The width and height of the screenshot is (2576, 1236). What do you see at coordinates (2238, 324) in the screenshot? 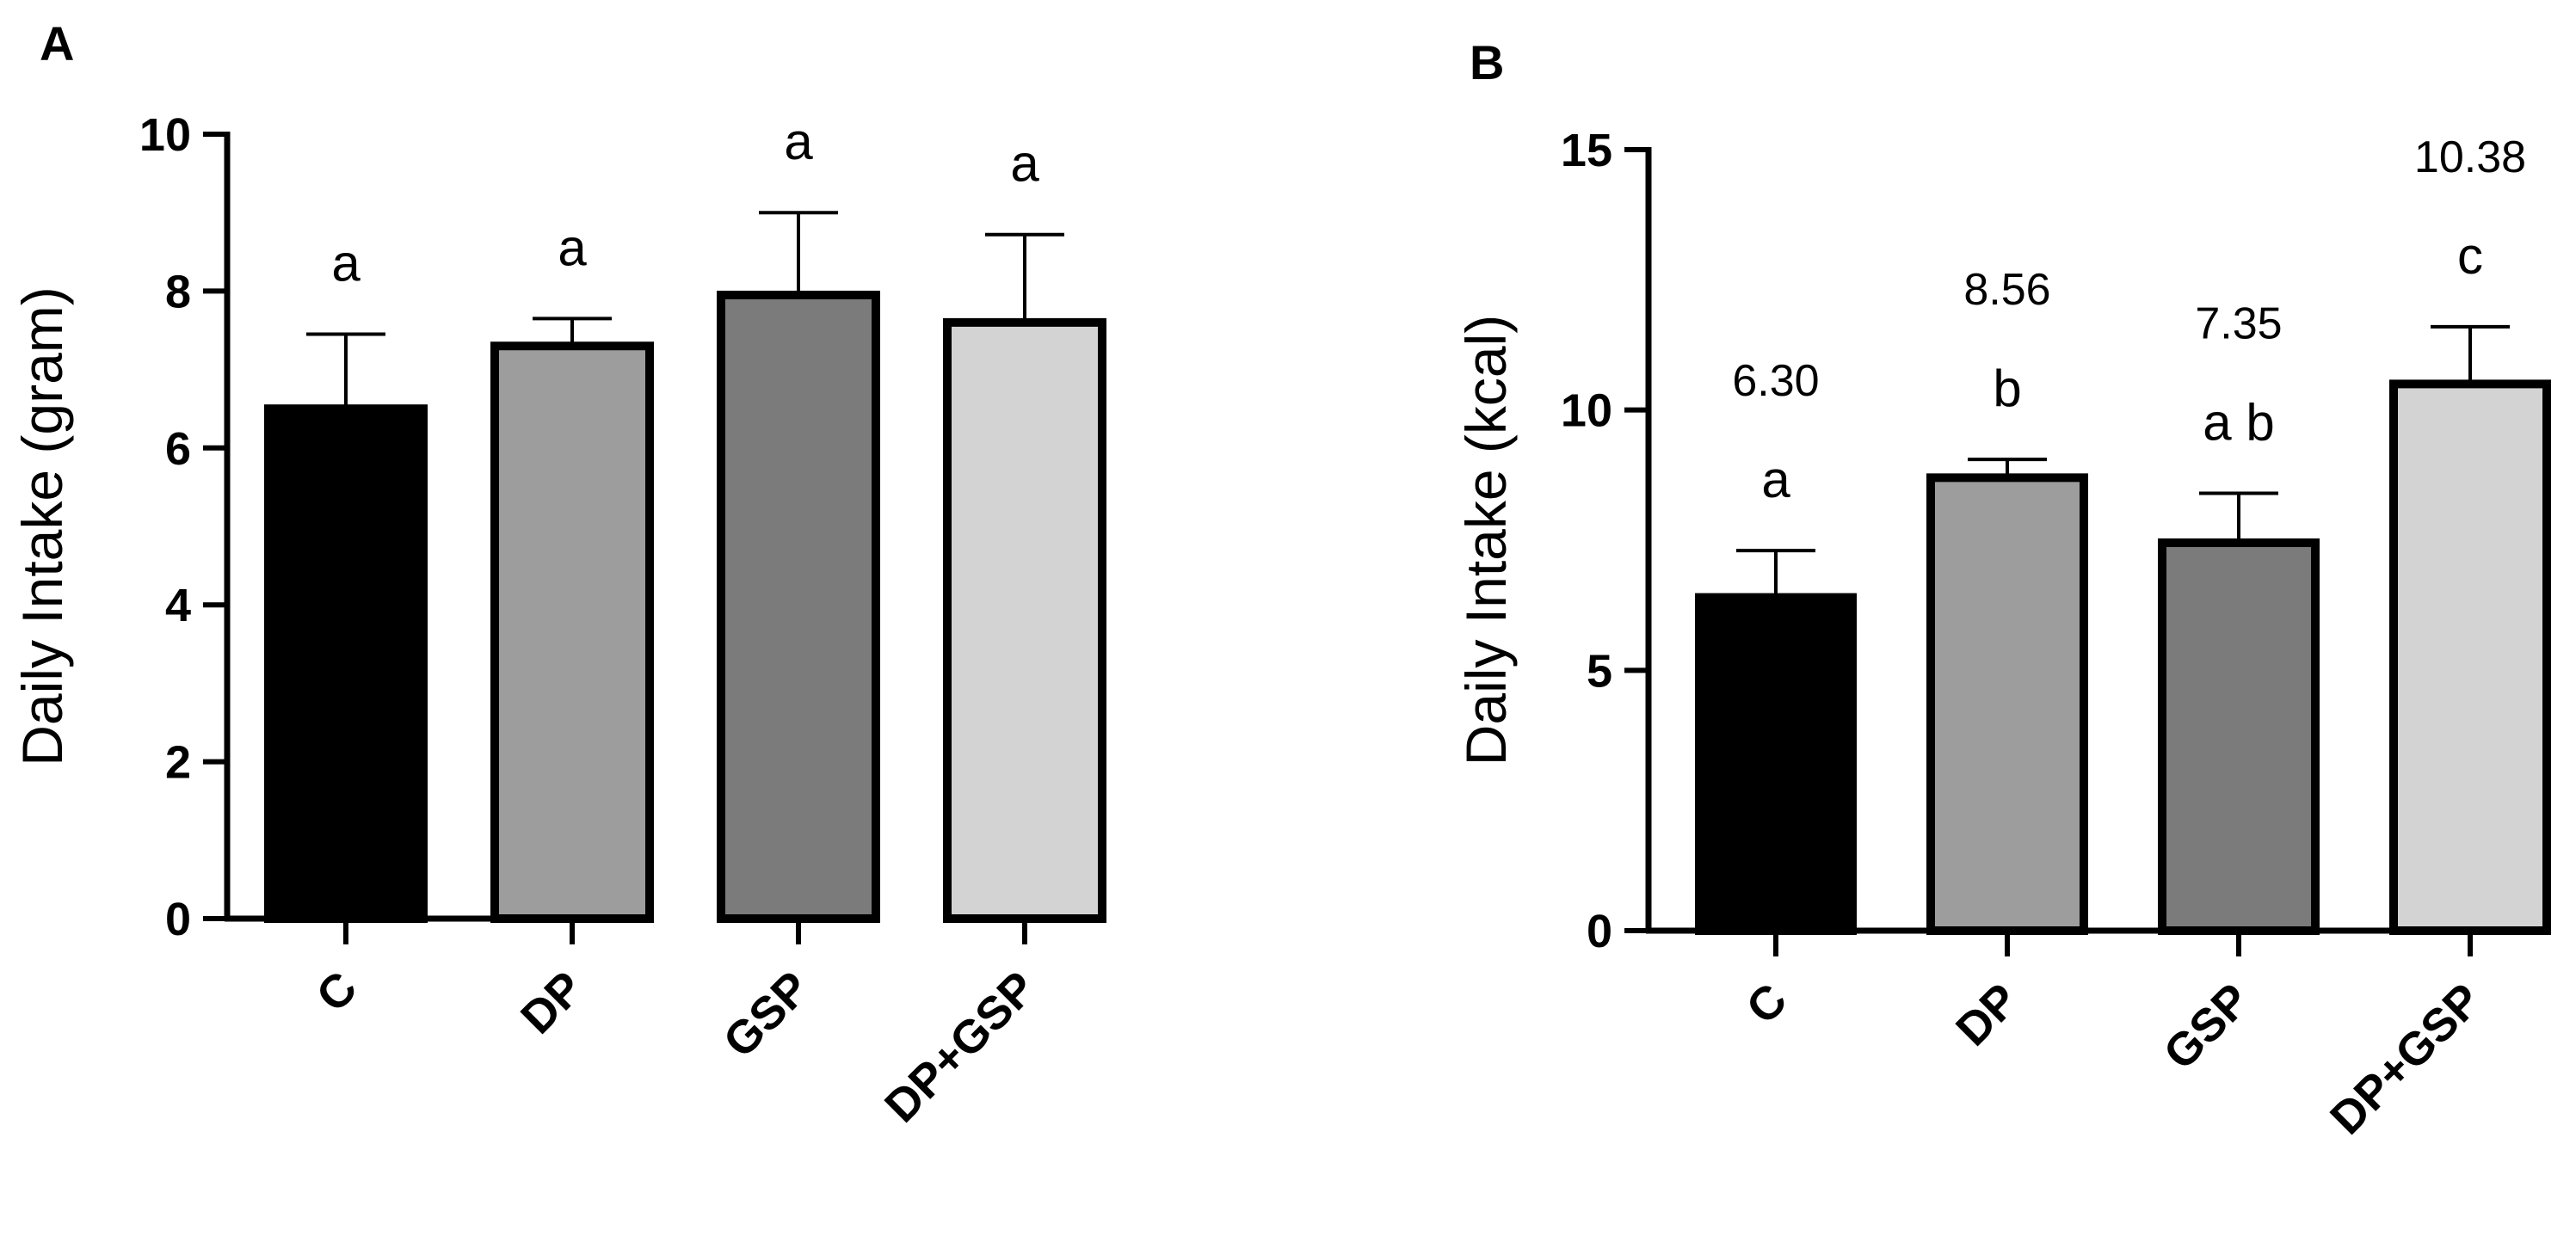
I see `mean-value-label: 7.35` at bounding box center [2238, 324].